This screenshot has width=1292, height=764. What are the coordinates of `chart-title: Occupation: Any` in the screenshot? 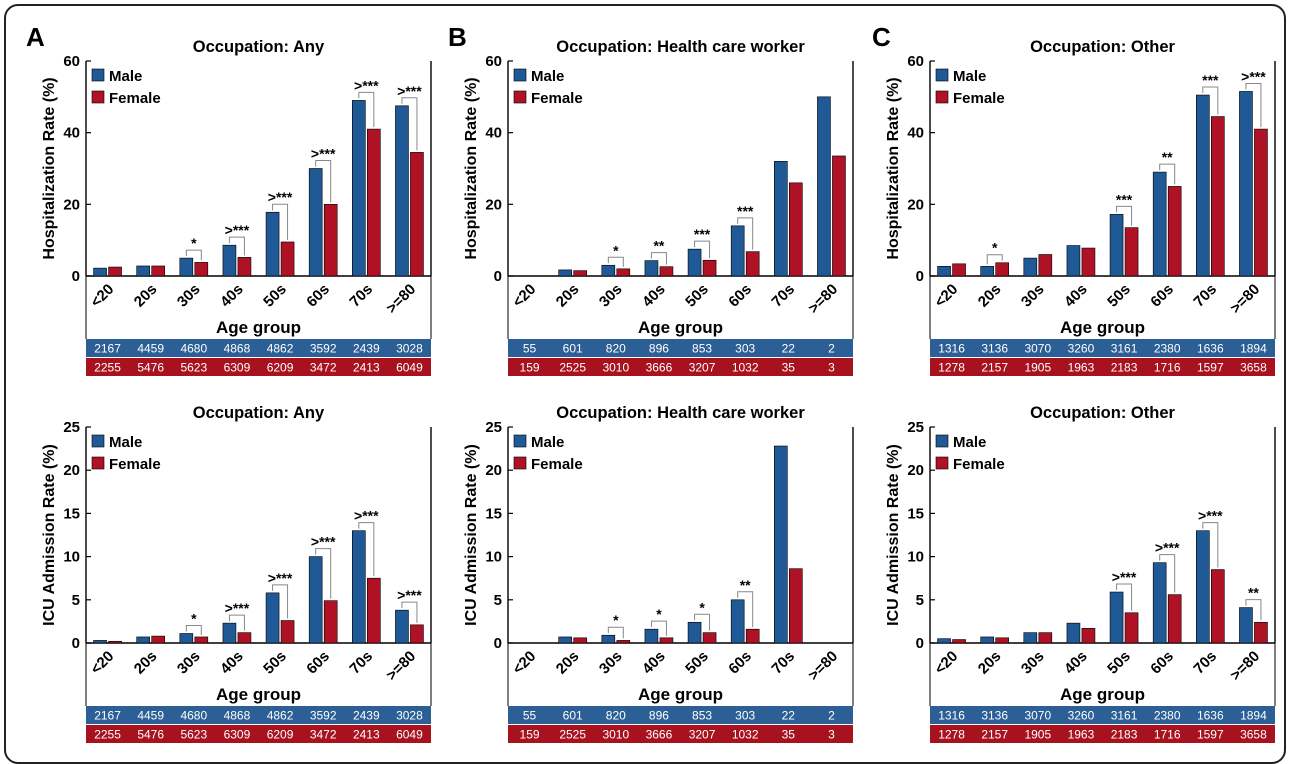 It's located at (259, 47).